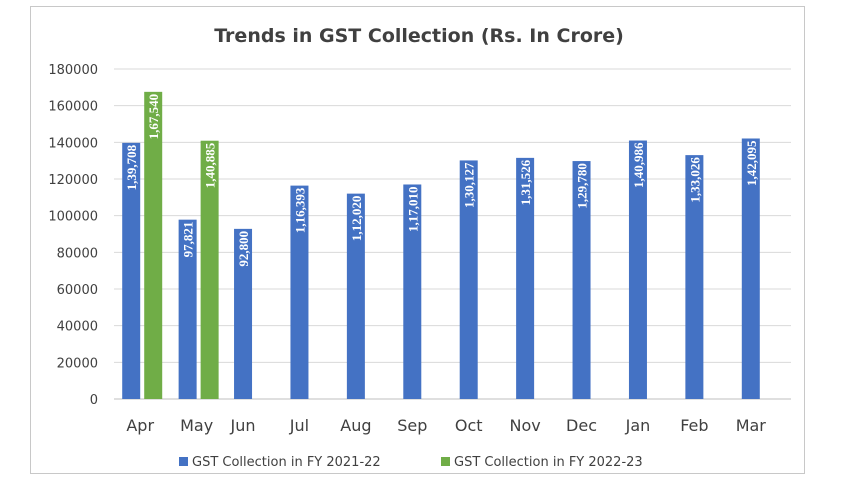 The image size is (850, 478). What do you see at coordinates (131, 167) in the screenshot?
I see `data-label: 1,39,708` at bounding box center [131, 167].